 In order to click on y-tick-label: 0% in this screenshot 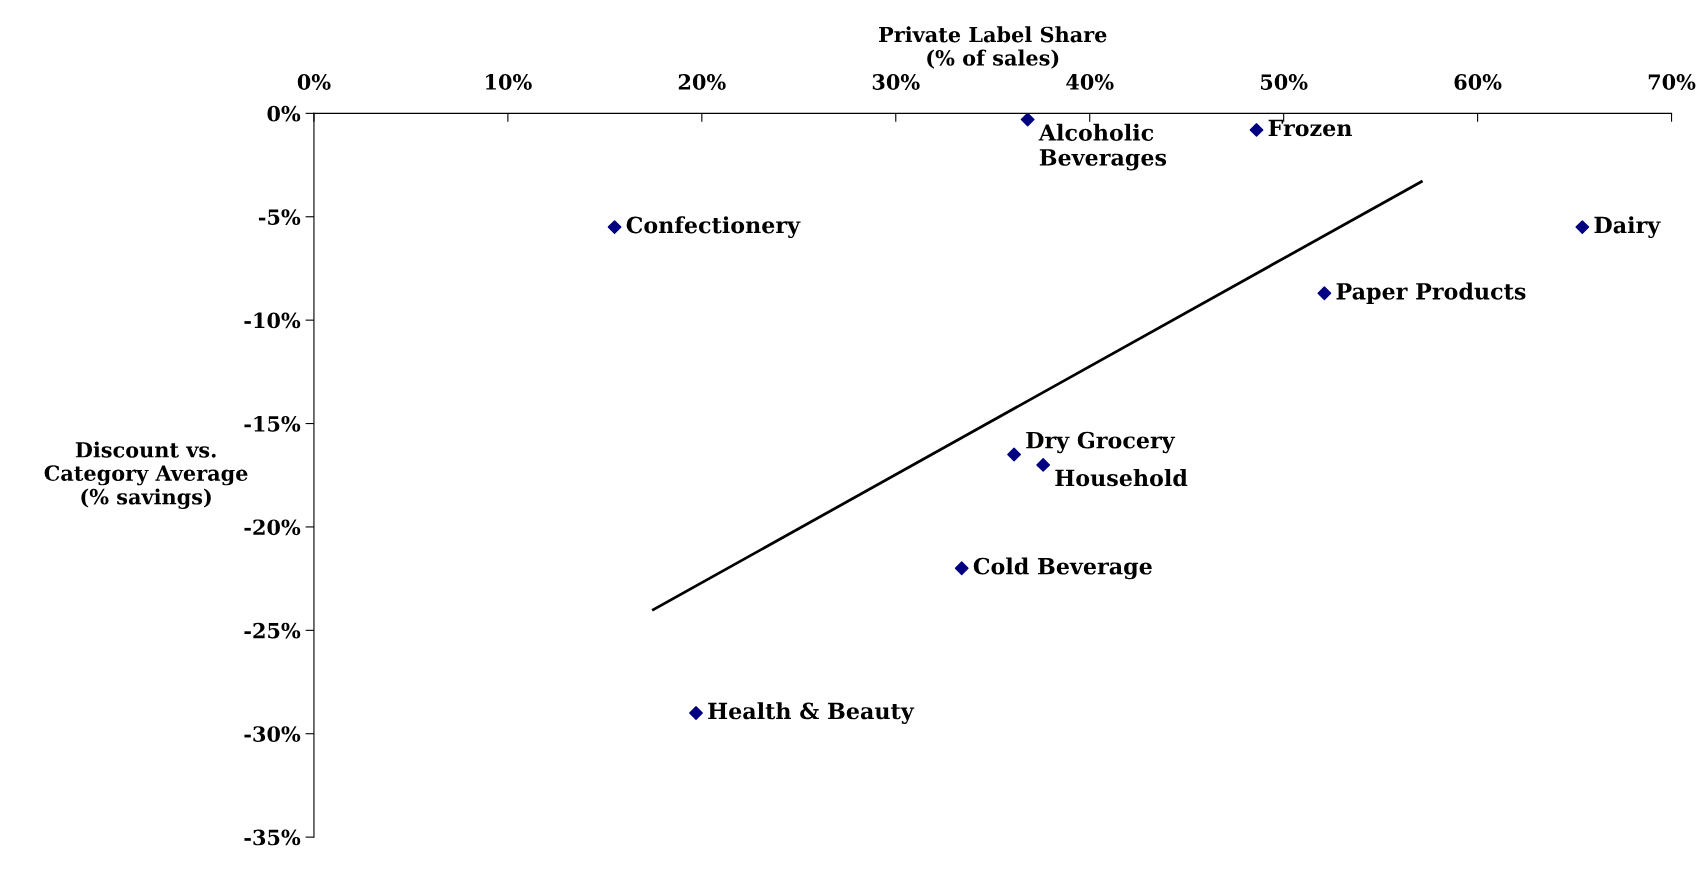, I will do `click(284, 113)`.